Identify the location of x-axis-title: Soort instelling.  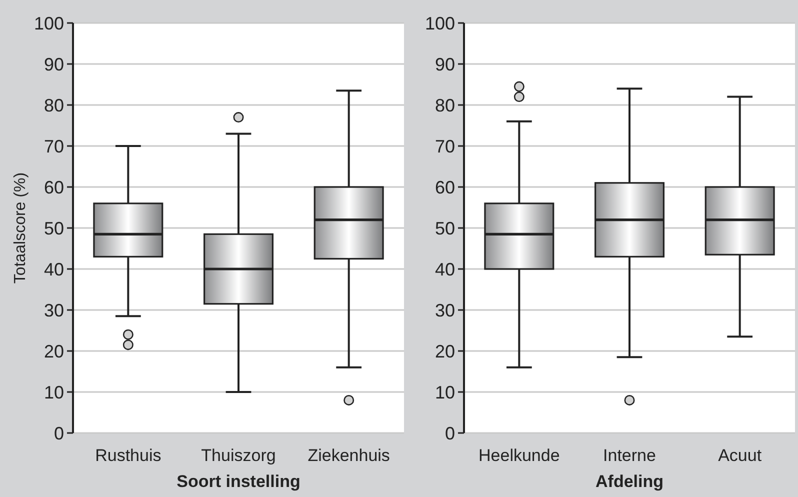
(238, 481).